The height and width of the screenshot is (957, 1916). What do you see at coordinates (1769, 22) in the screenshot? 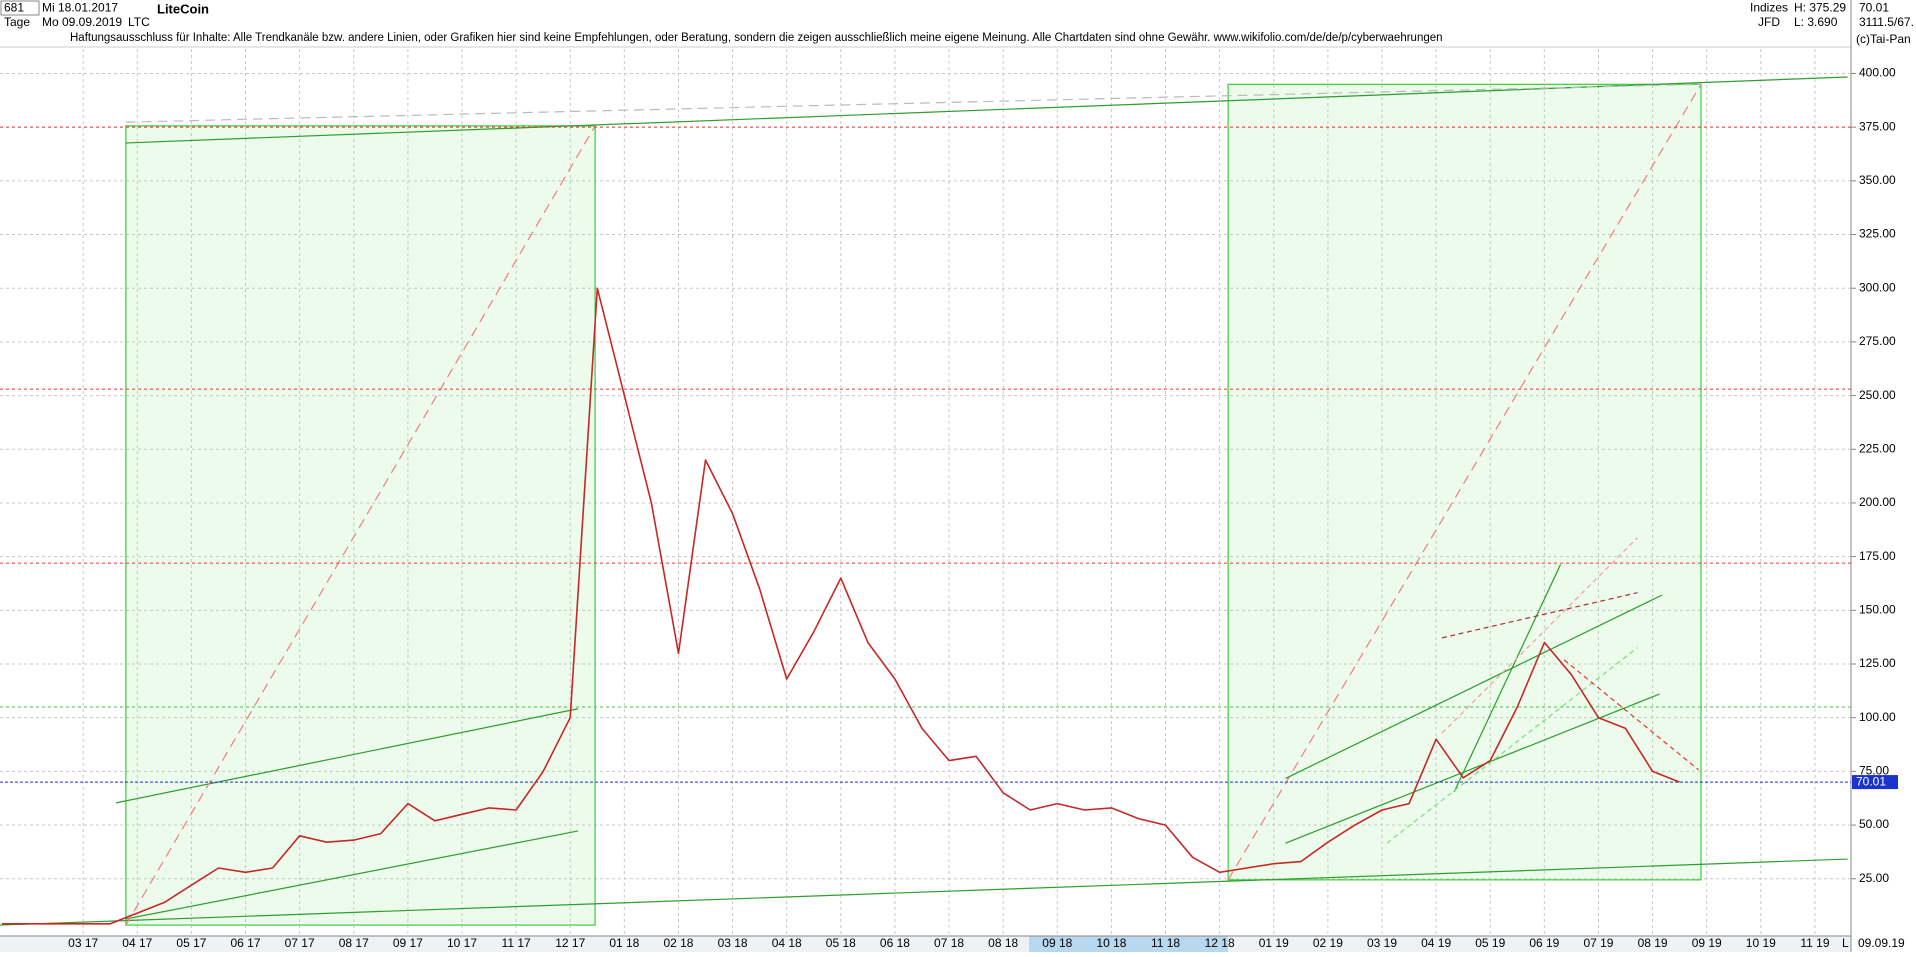
I see `broker: JFD` at bounding box center [1769, 22].